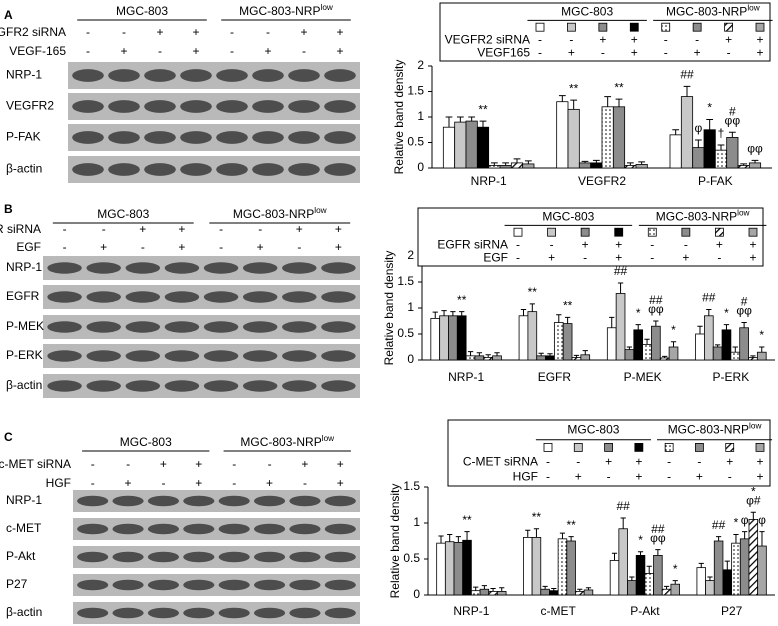  Describe the element at coordinates (411, 486) in the screenshot. I see `y-tick-label: 1.5` at that location.